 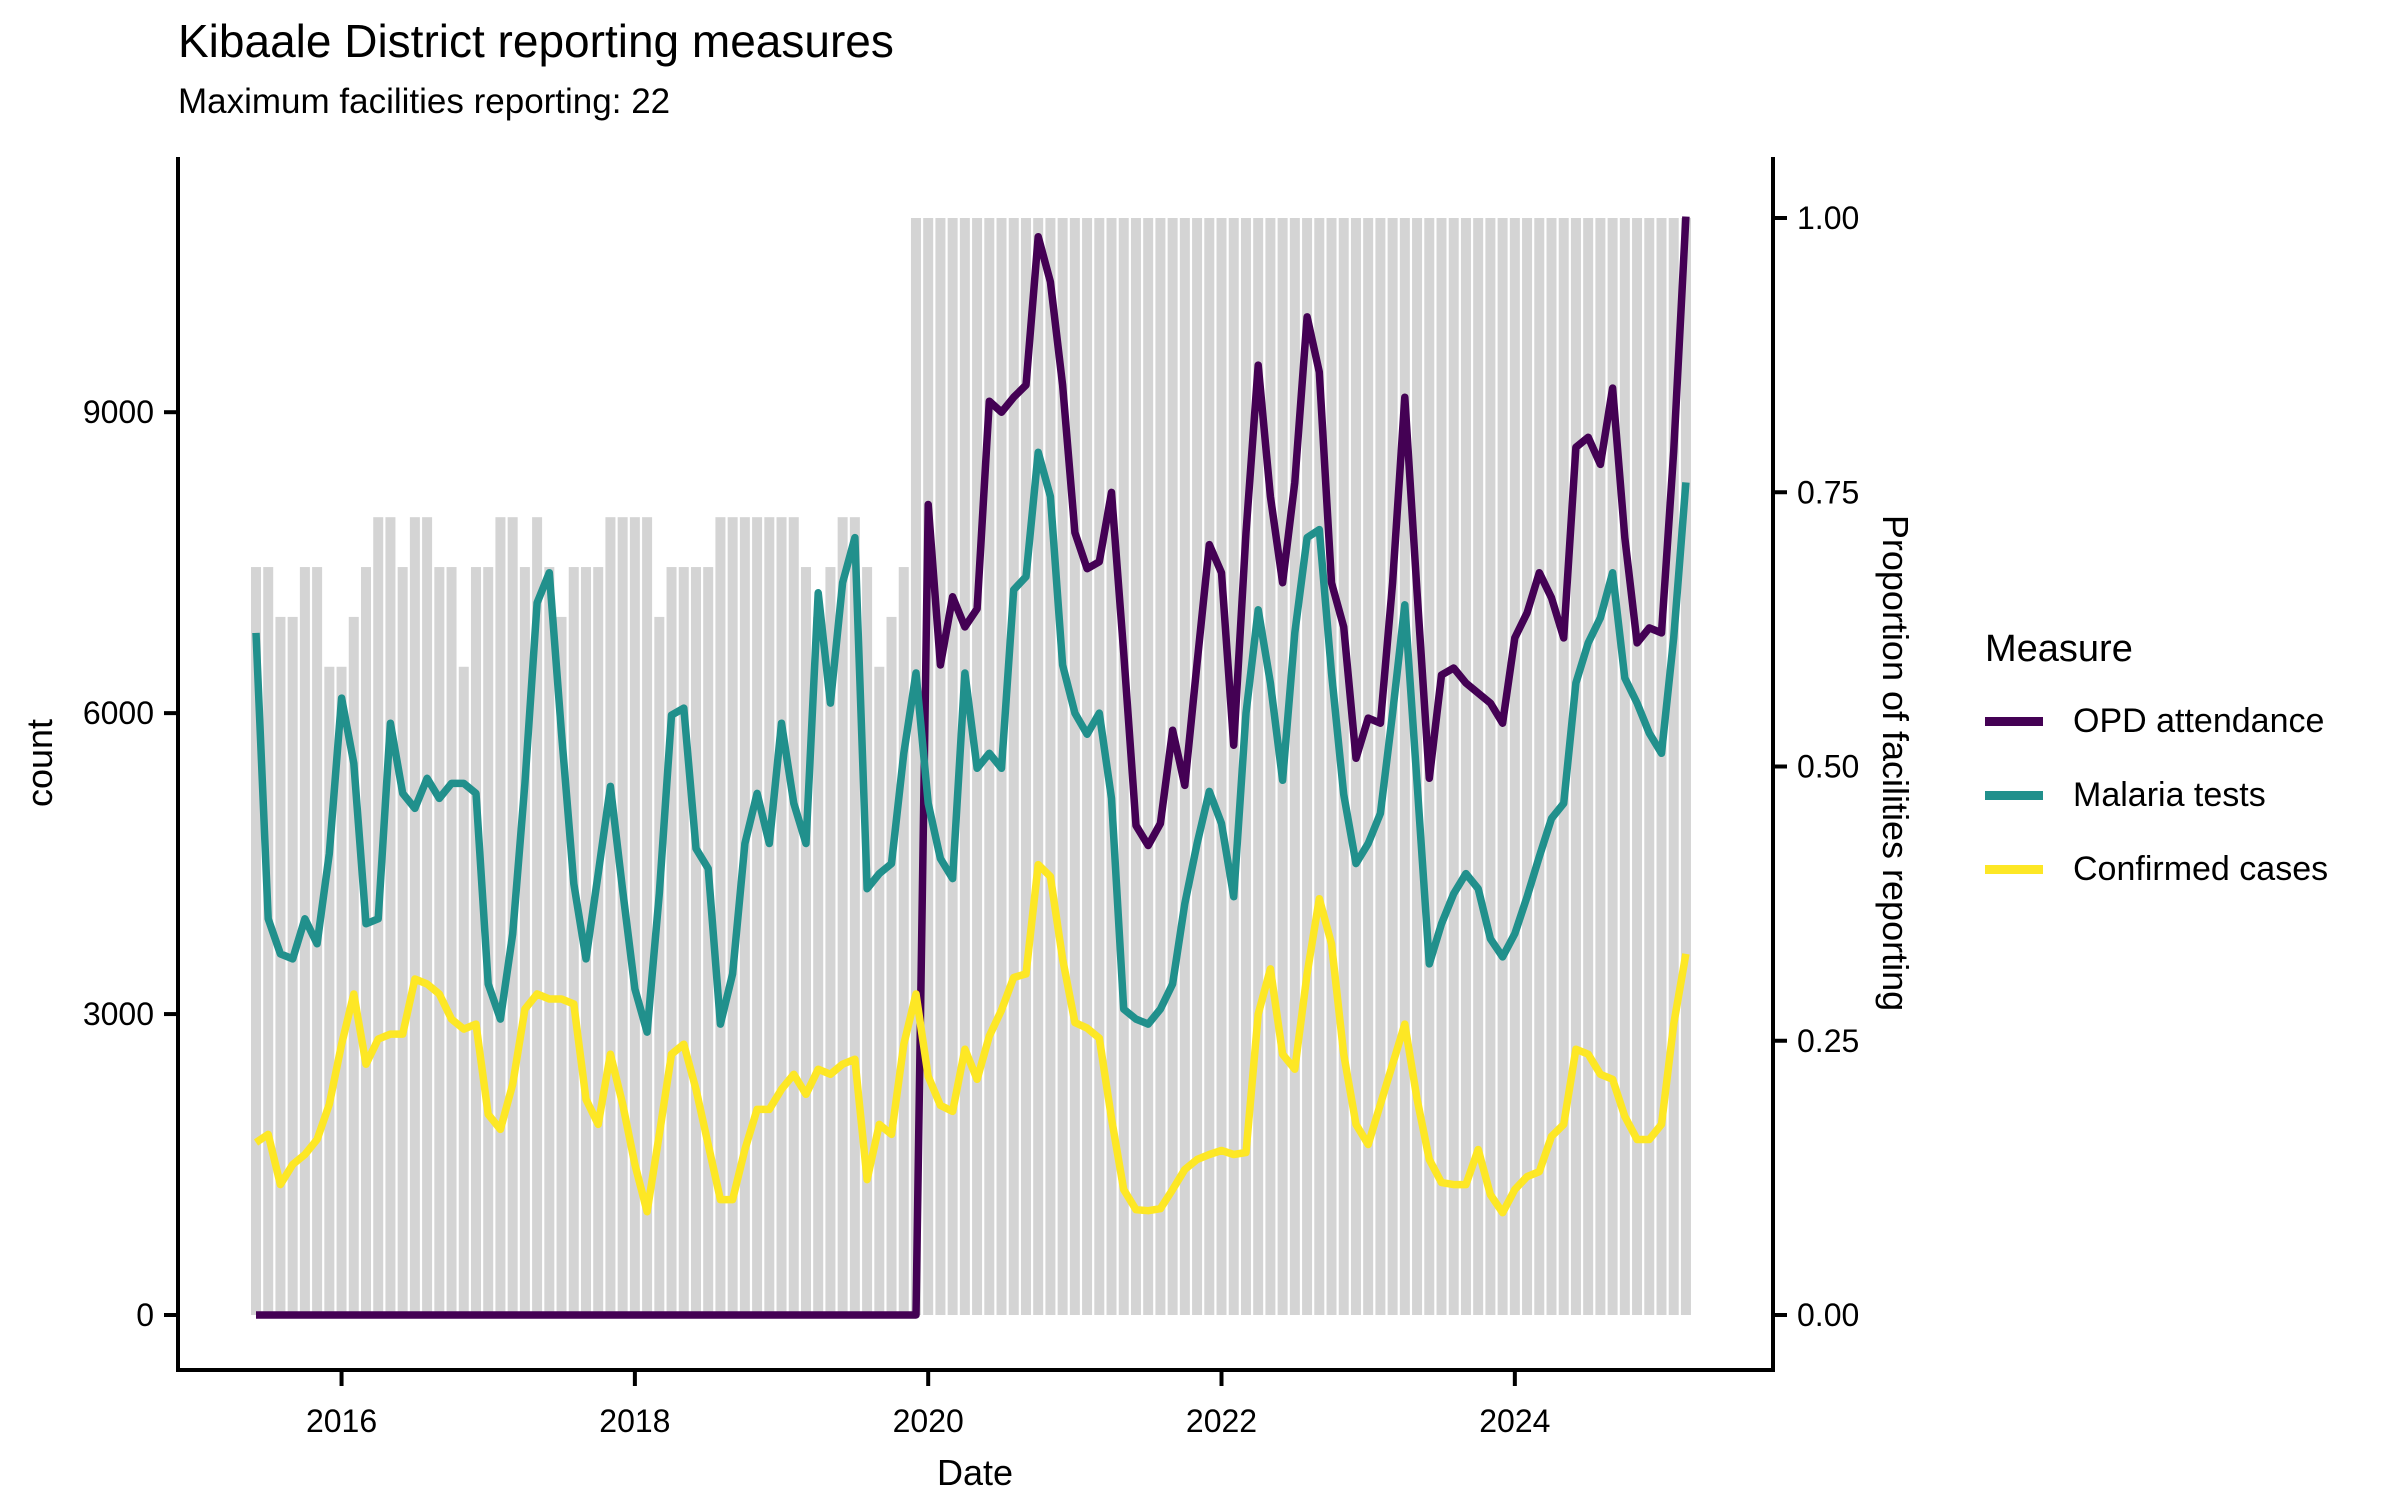 What do you see at coordinates (2169, 794) in the screenshot?
I see `legend-item-label: Malaria tests` at bounding box center [2169, 794].